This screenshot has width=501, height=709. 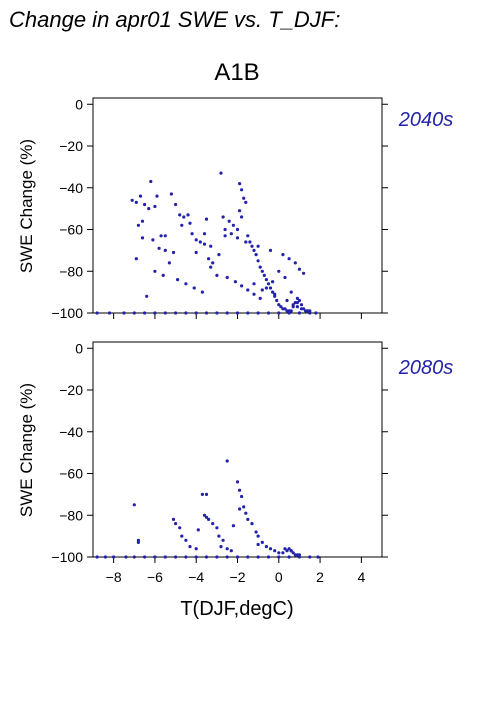 What do you see at coordinates (71, 390) in the screenshot?
I see `y-tick-label: −20` at bounding box center [71, 390].